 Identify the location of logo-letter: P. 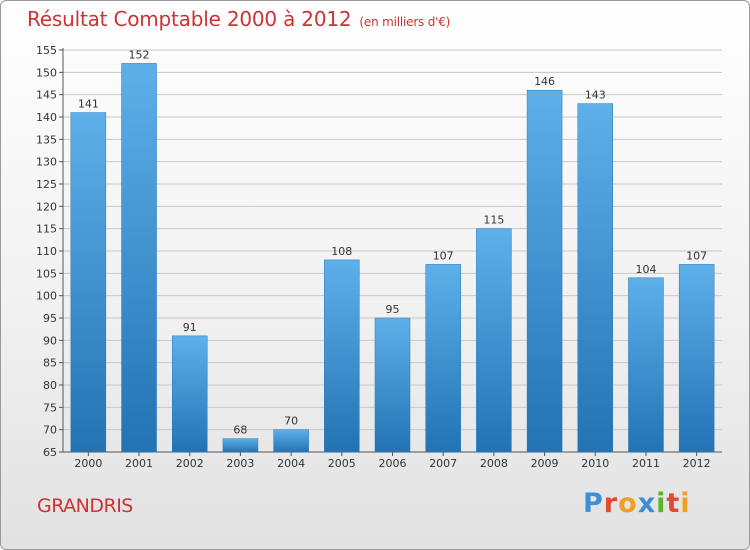
(593, 503).